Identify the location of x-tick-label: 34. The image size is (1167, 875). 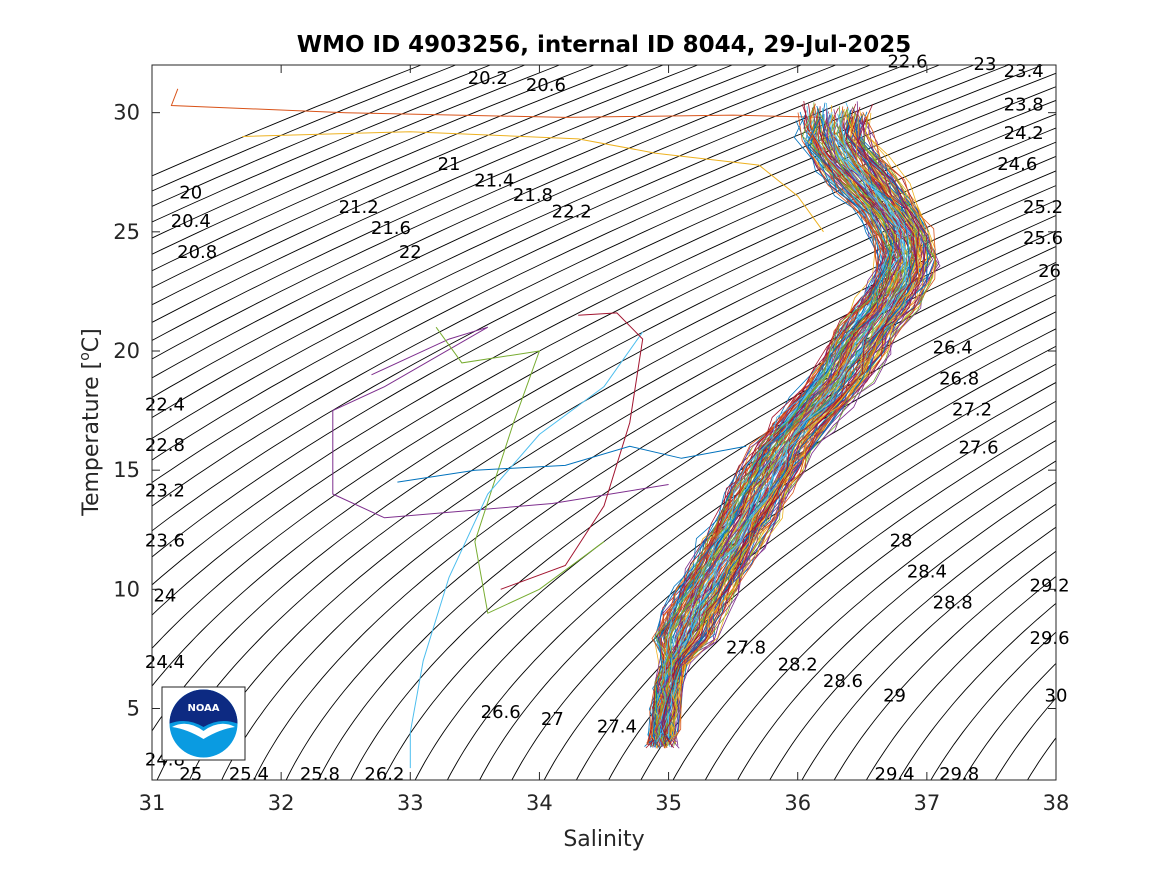
(539, 803).